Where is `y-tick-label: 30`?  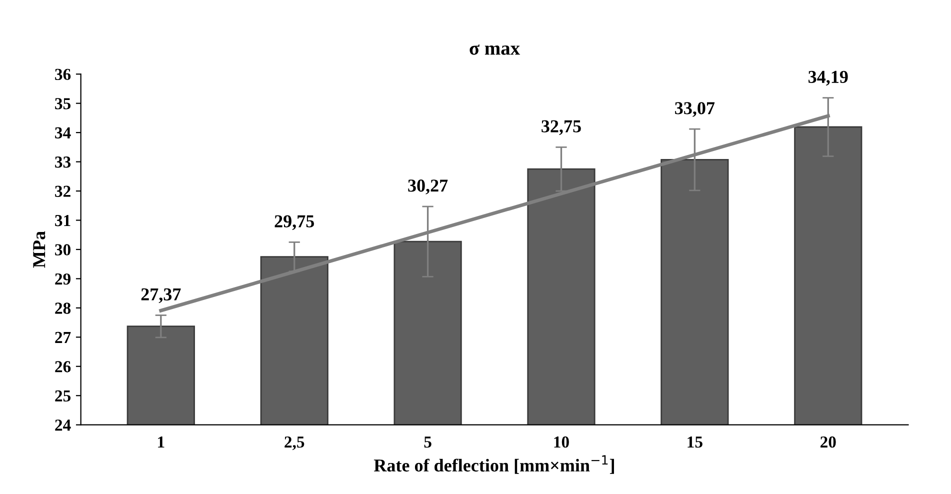 y-tick-label: 30 is located at coordinates (62, 250).